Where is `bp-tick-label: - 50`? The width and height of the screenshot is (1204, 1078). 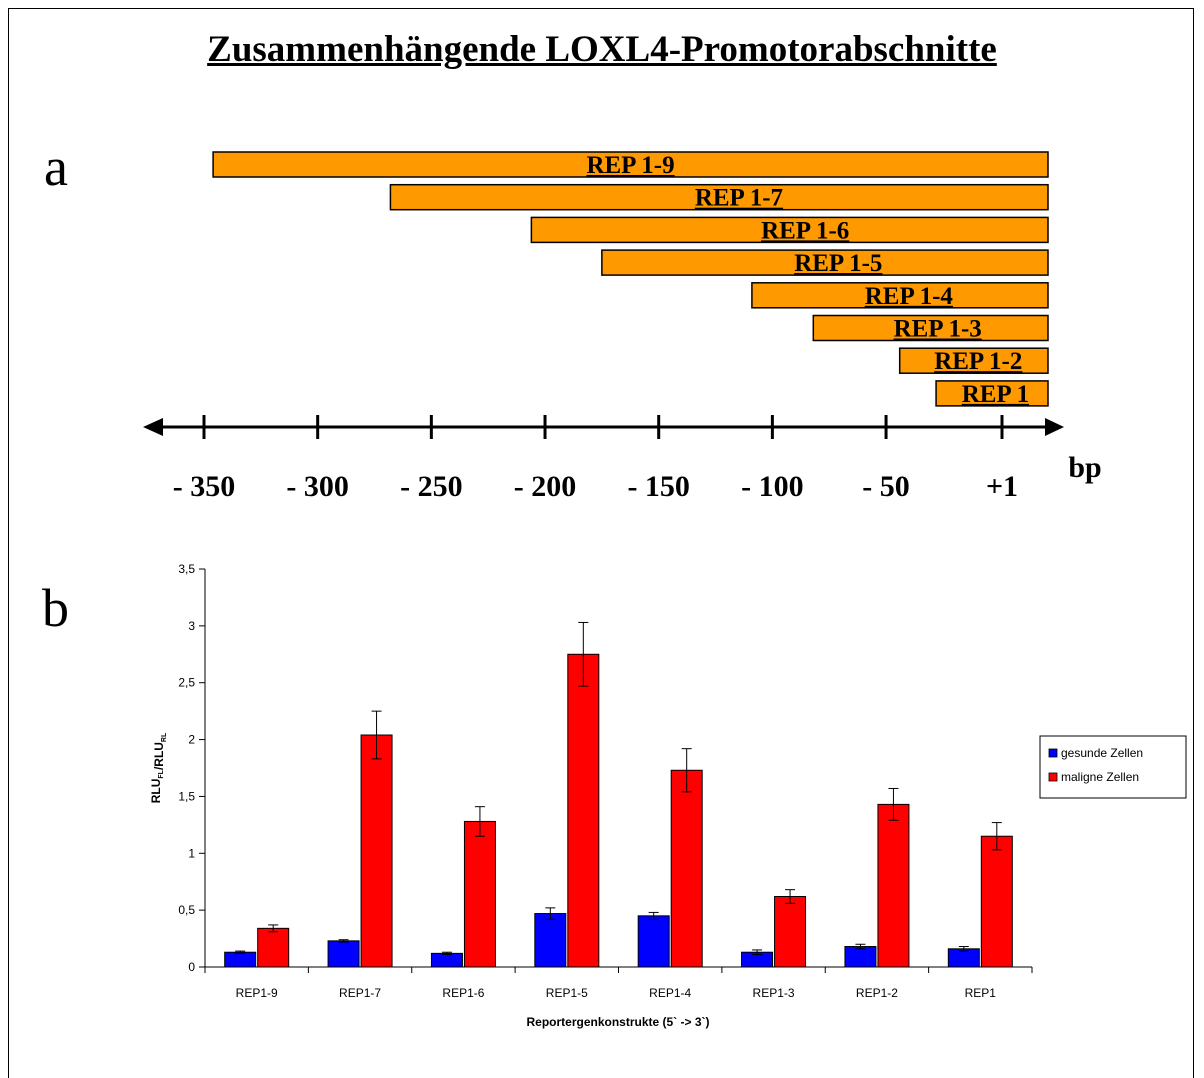
bp-tick-label: - 50 is located at coordinates (886, 486).